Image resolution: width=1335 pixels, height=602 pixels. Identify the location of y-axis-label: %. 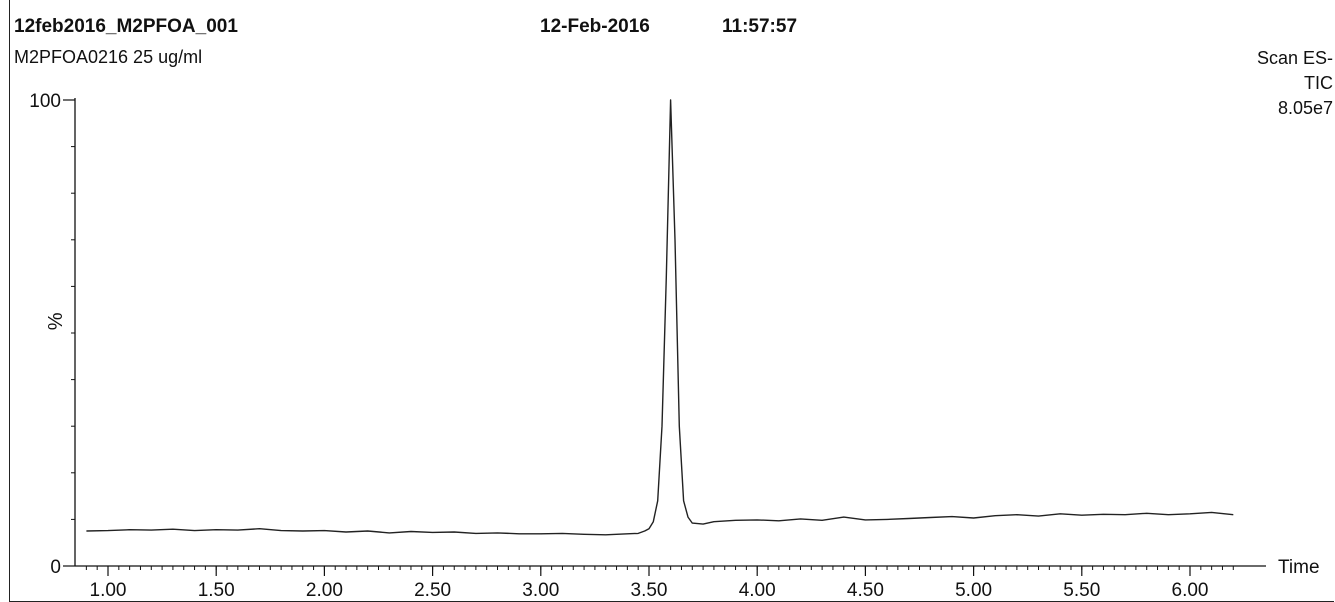
(56, 321).